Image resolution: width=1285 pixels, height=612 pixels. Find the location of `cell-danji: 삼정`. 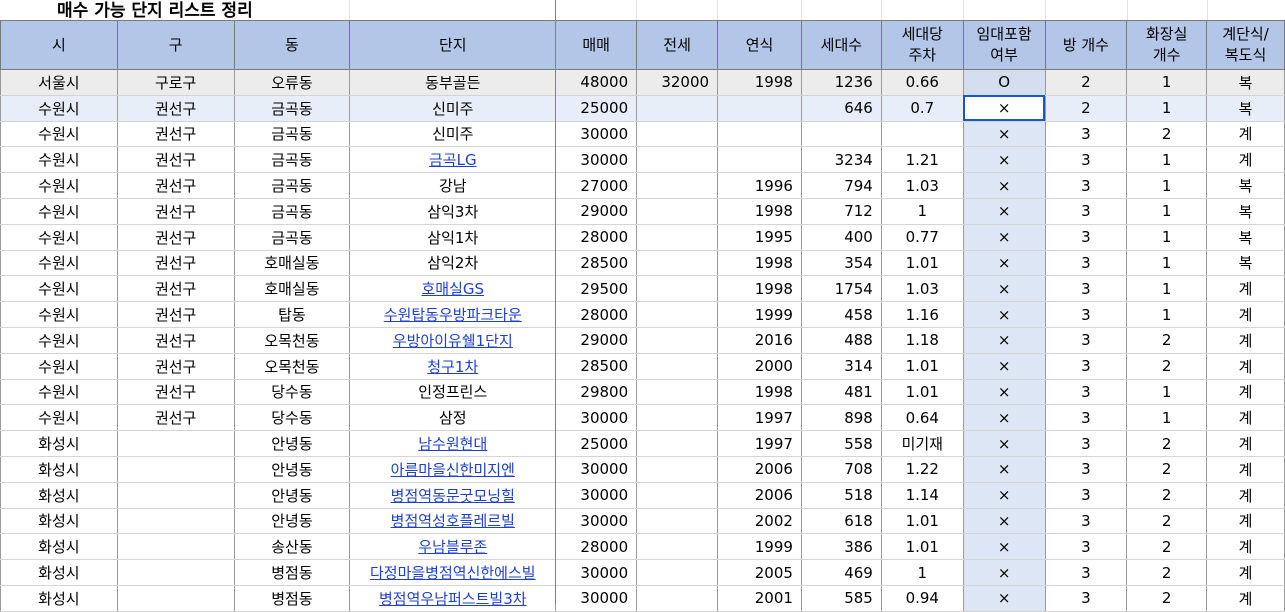

cell-danji: 삼정 is located at coordinates (453, 418).